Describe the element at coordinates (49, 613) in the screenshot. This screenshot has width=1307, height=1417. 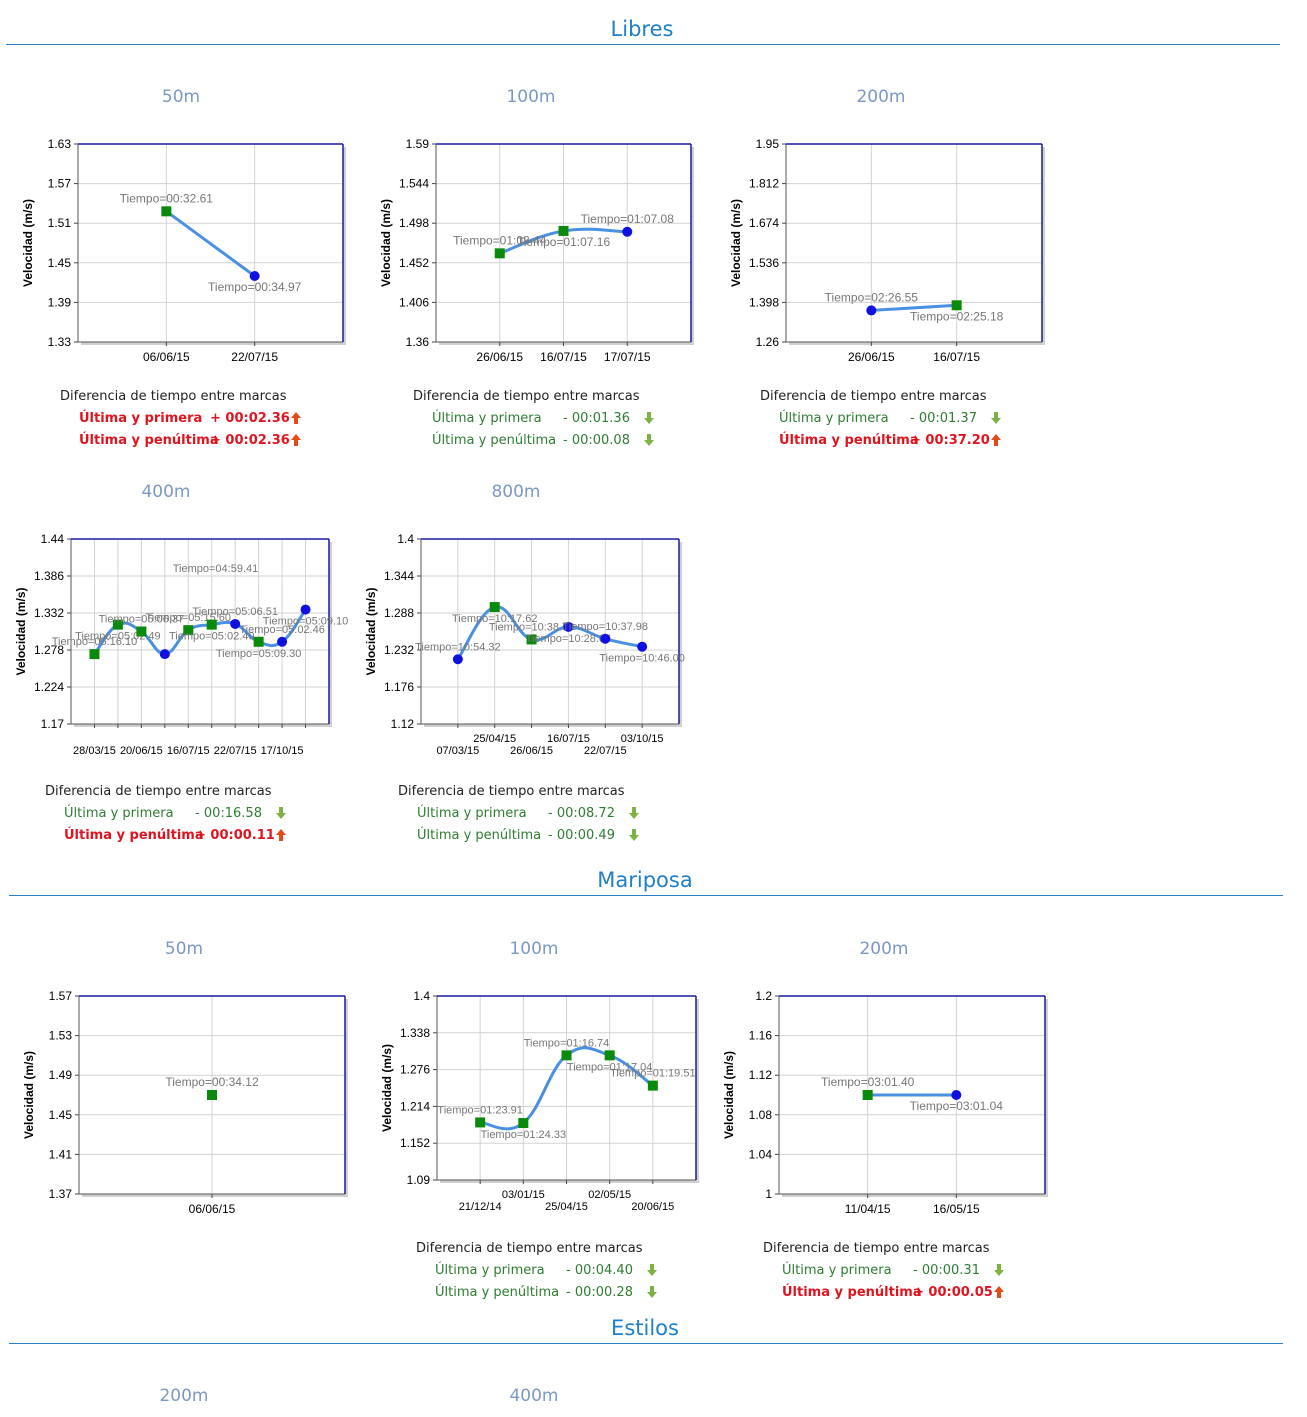
I see `y-tick-label: 1.332` at that location.